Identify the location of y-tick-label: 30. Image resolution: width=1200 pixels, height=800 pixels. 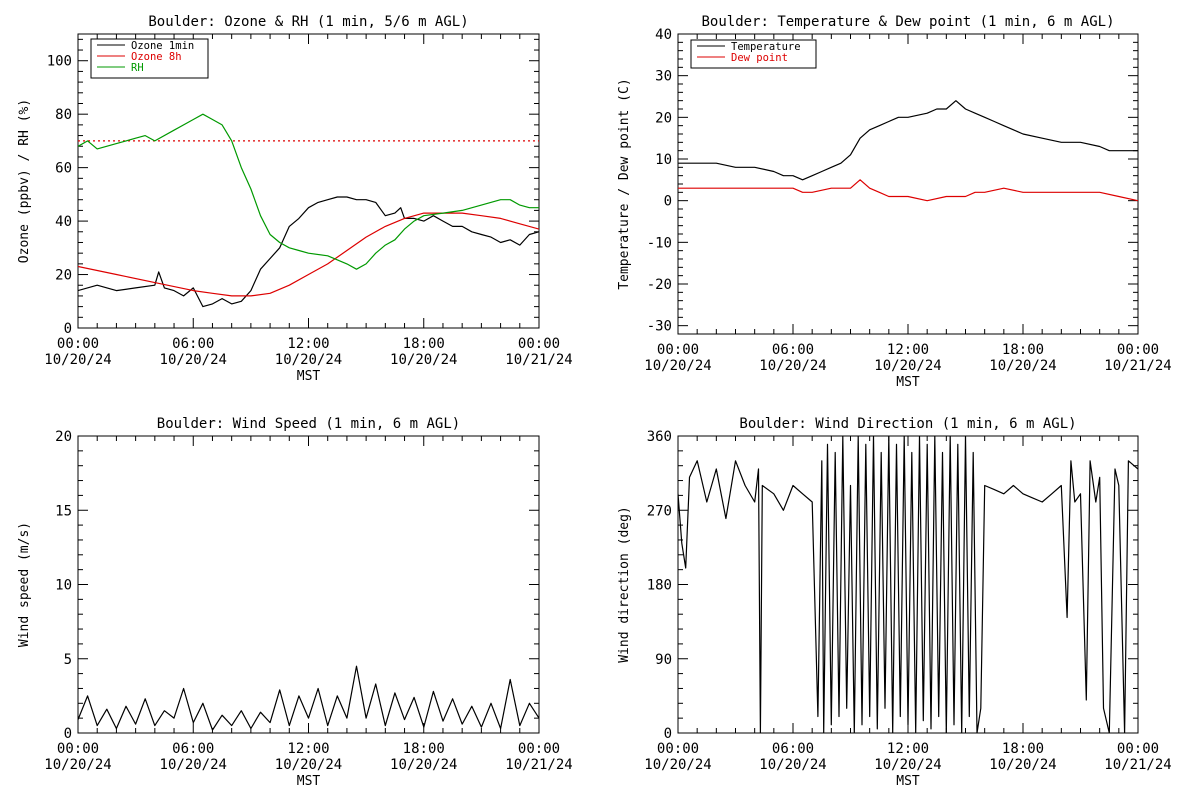
(663, 77).